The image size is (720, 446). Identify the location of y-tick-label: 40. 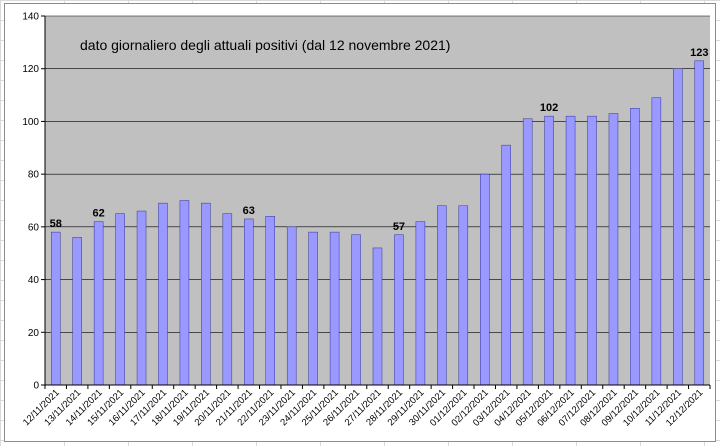
(34, 280).